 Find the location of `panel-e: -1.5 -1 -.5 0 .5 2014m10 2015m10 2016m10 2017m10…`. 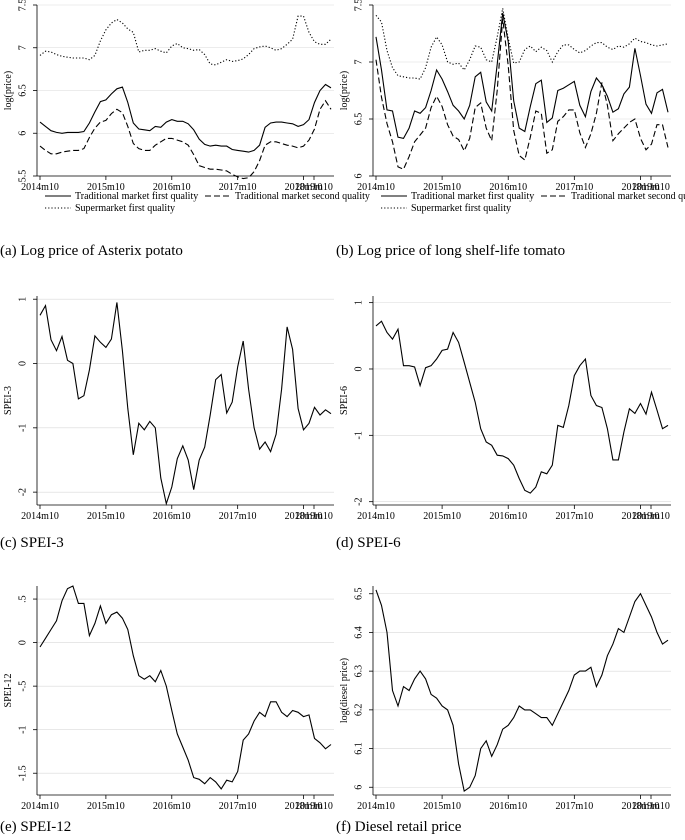

panel-e: -1.5 -1 -.5 0 .5 2014m10 2015m10 2016m10 2017m10… is located at coordinates (167, 710).